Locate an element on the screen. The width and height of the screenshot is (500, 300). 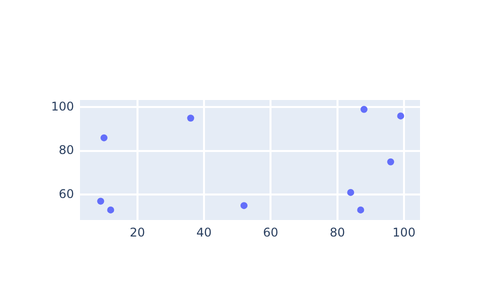
x-tick-label: 60 is located at coordinates (270, 232).